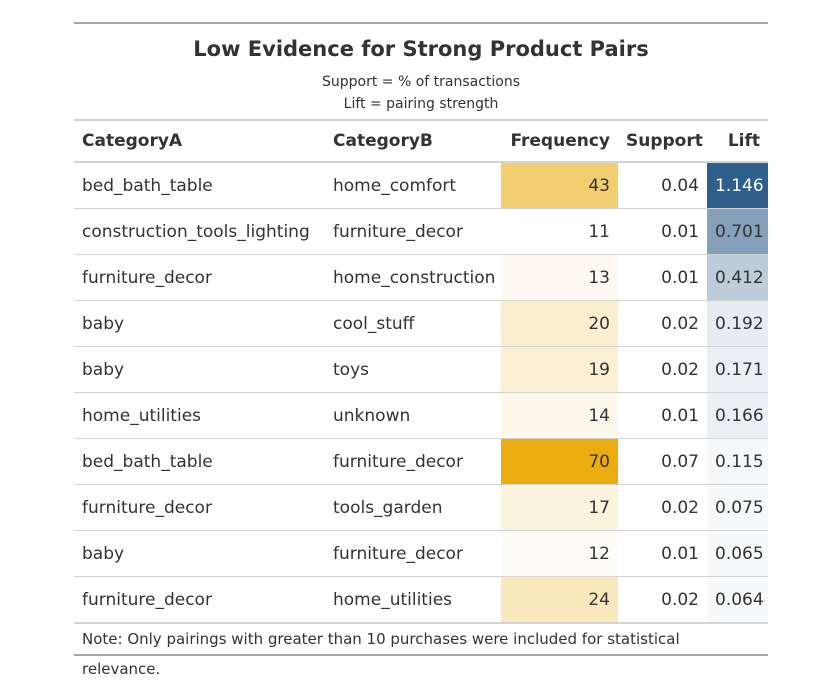 The height and width of the screenshot is (688, 838). I want to click on cell-support: 0.04, so click(662, 185).